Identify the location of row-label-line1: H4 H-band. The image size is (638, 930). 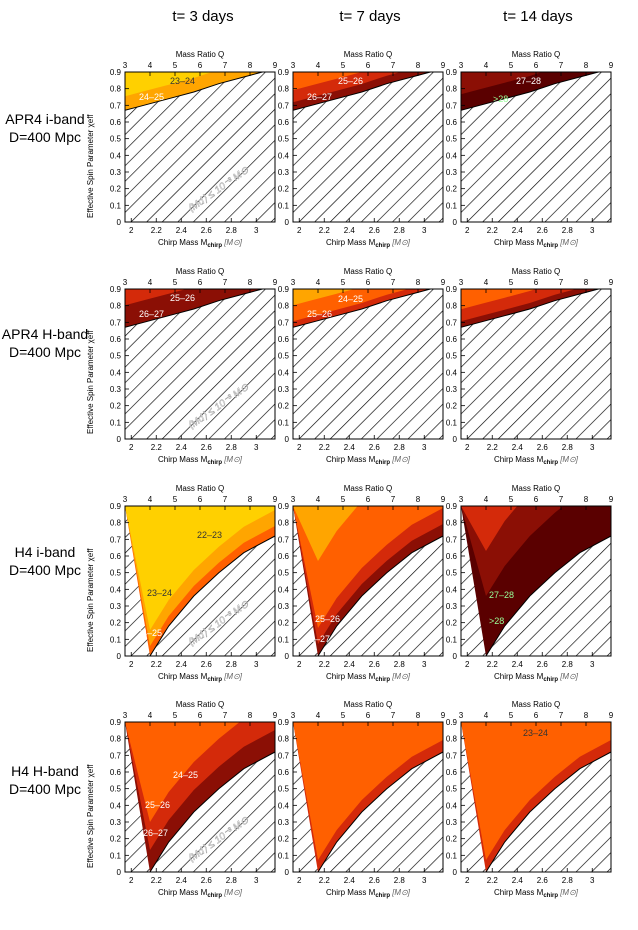
(45, 771).